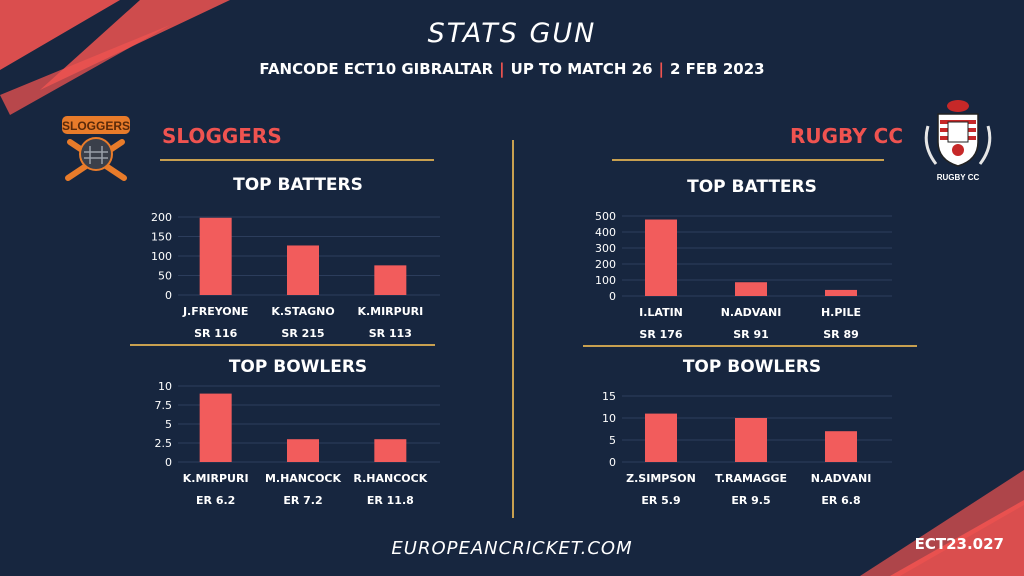  Describe the element at coordinates (840, 500) in the screenshot. I see `stat-label: ER 6.8` at that location.